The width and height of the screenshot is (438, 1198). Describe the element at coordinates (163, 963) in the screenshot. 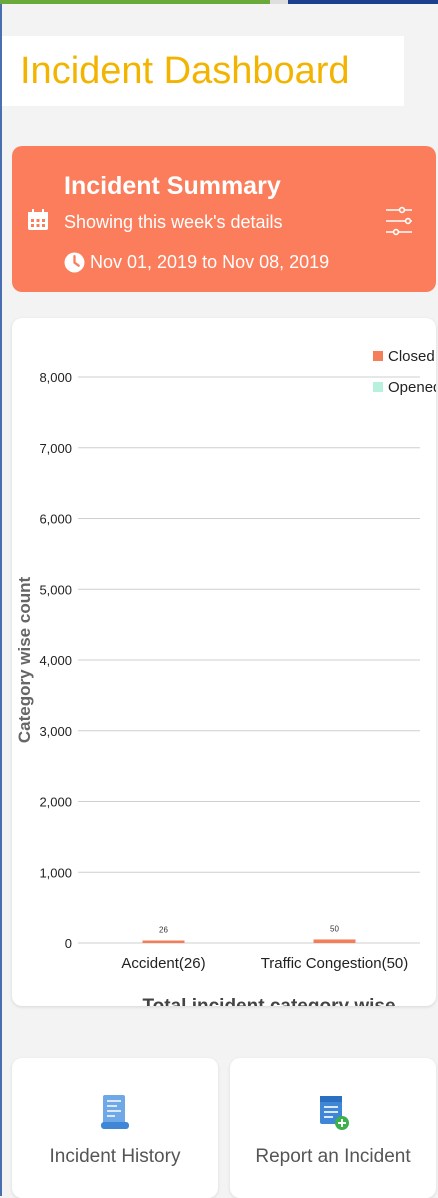

I see `x-tick-label: Accident(26)` at that location.